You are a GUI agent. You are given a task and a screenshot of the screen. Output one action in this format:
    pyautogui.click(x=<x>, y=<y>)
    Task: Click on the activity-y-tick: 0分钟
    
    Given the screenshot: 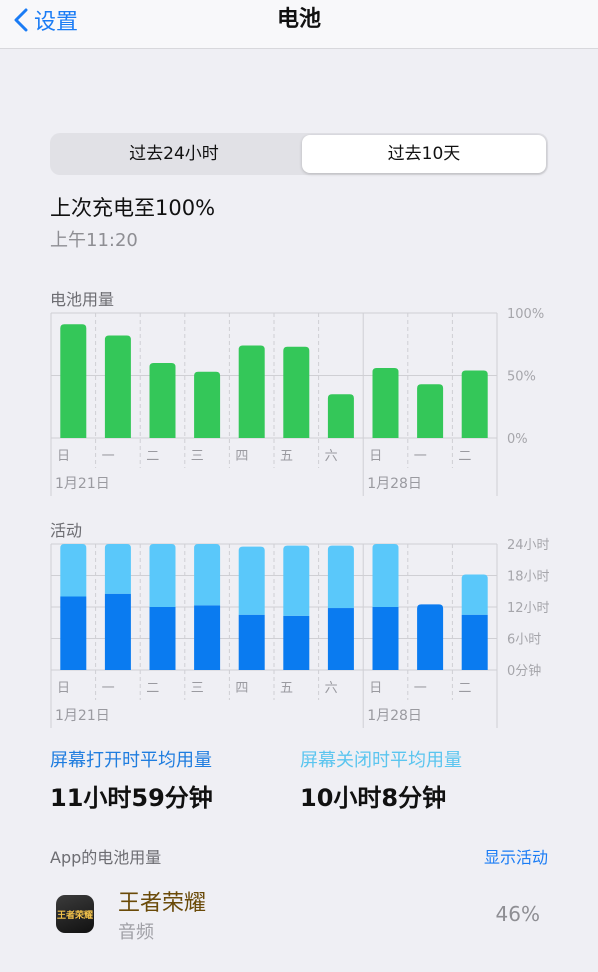 What is the action you would take?
    pyautogui.click(x=524, y=671)
    